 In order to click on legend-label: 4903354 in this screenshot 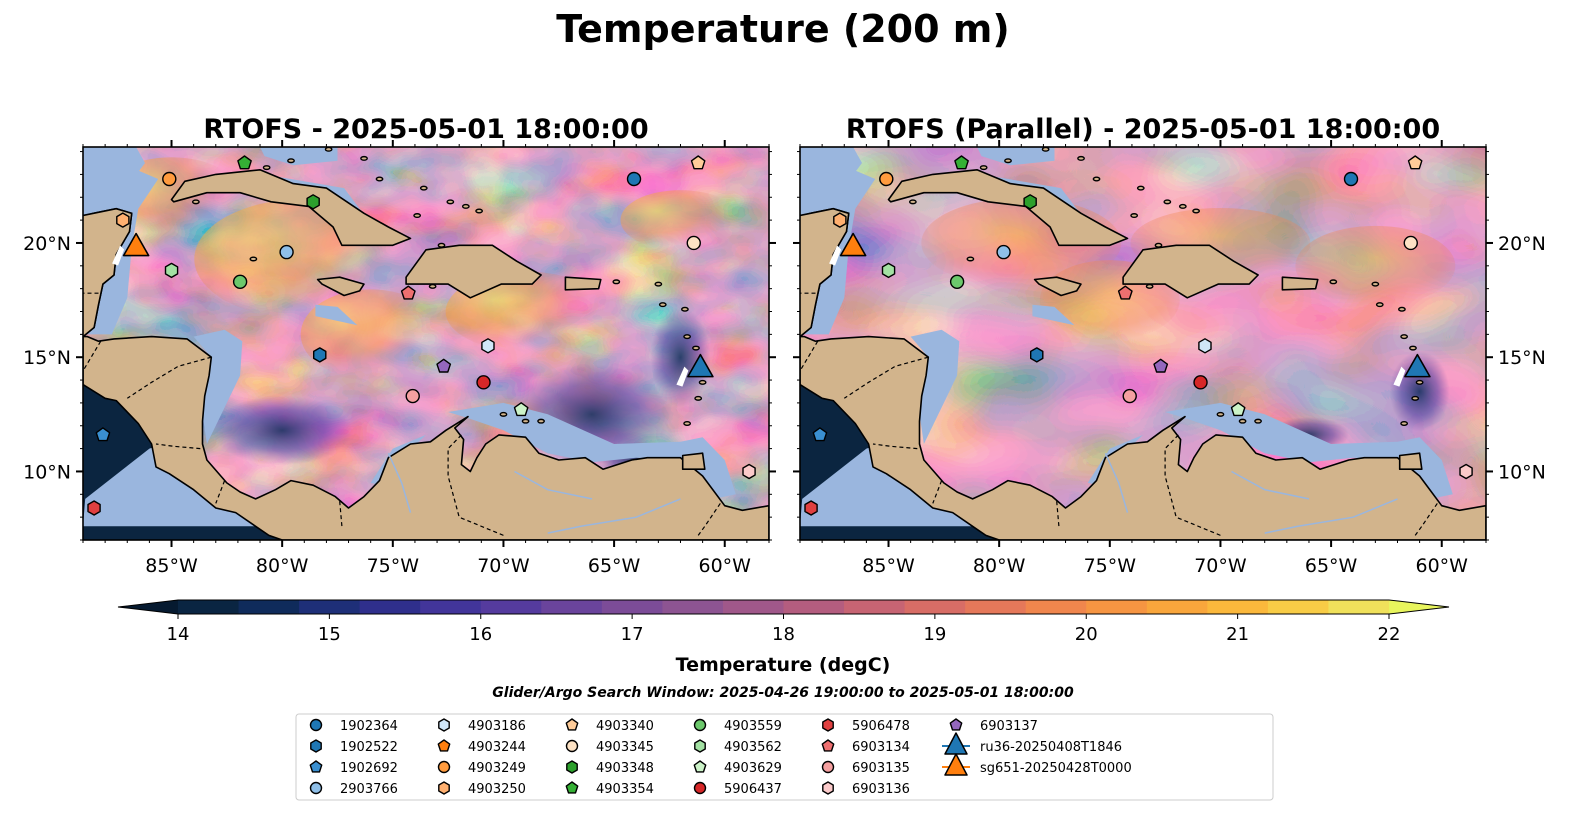, I will do `click(625, 789)`.